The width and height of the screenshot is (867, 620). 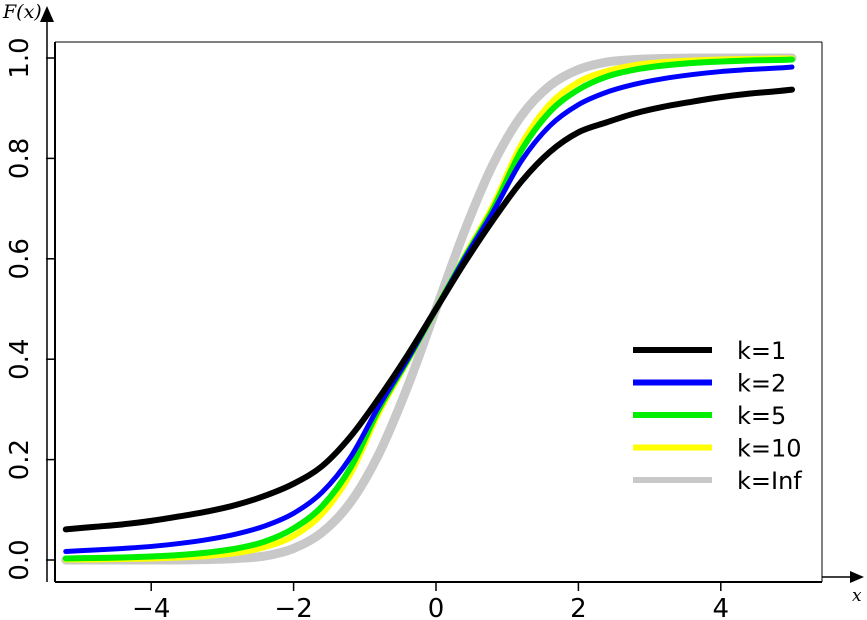 I want to click on legend-label: k=2, so click(x=761, y=384).